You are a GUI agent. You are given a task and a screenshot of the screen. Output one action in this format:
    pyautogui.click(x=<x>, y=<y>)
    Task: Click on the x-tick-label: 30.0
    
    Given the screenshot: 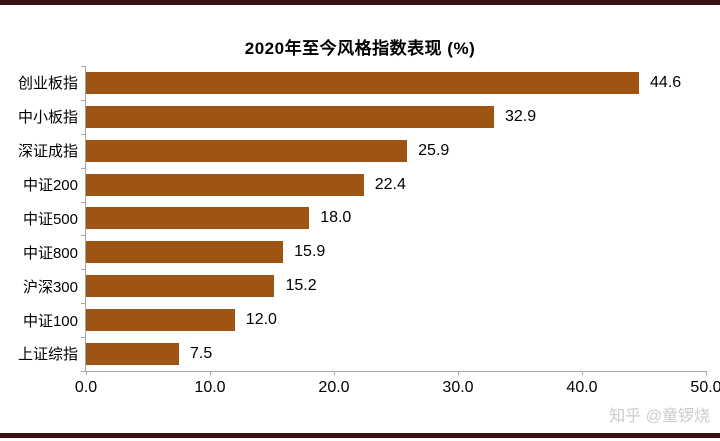 What is the action you would take?
    pyautogui.click(x=458, y=387)
    